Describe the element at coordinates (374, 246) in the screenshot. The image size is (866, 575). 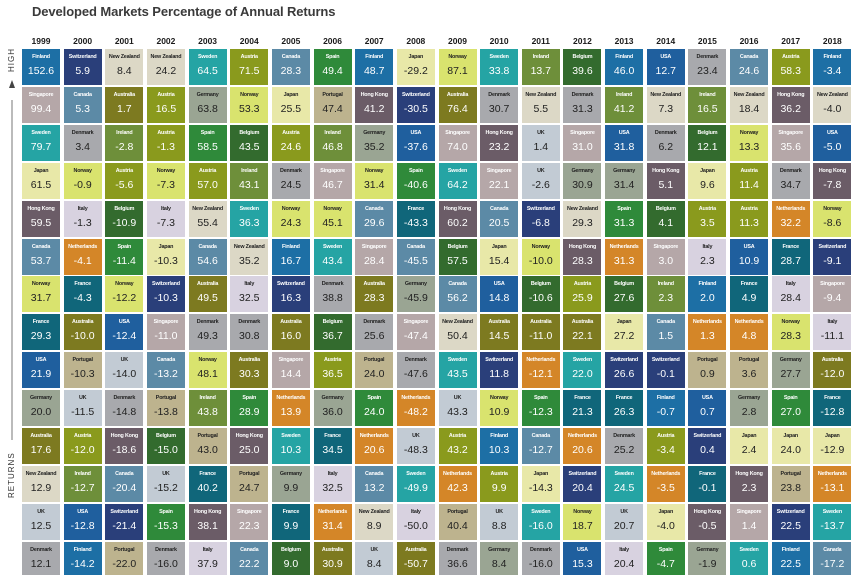
I see `country-label: Singapore` at that location.